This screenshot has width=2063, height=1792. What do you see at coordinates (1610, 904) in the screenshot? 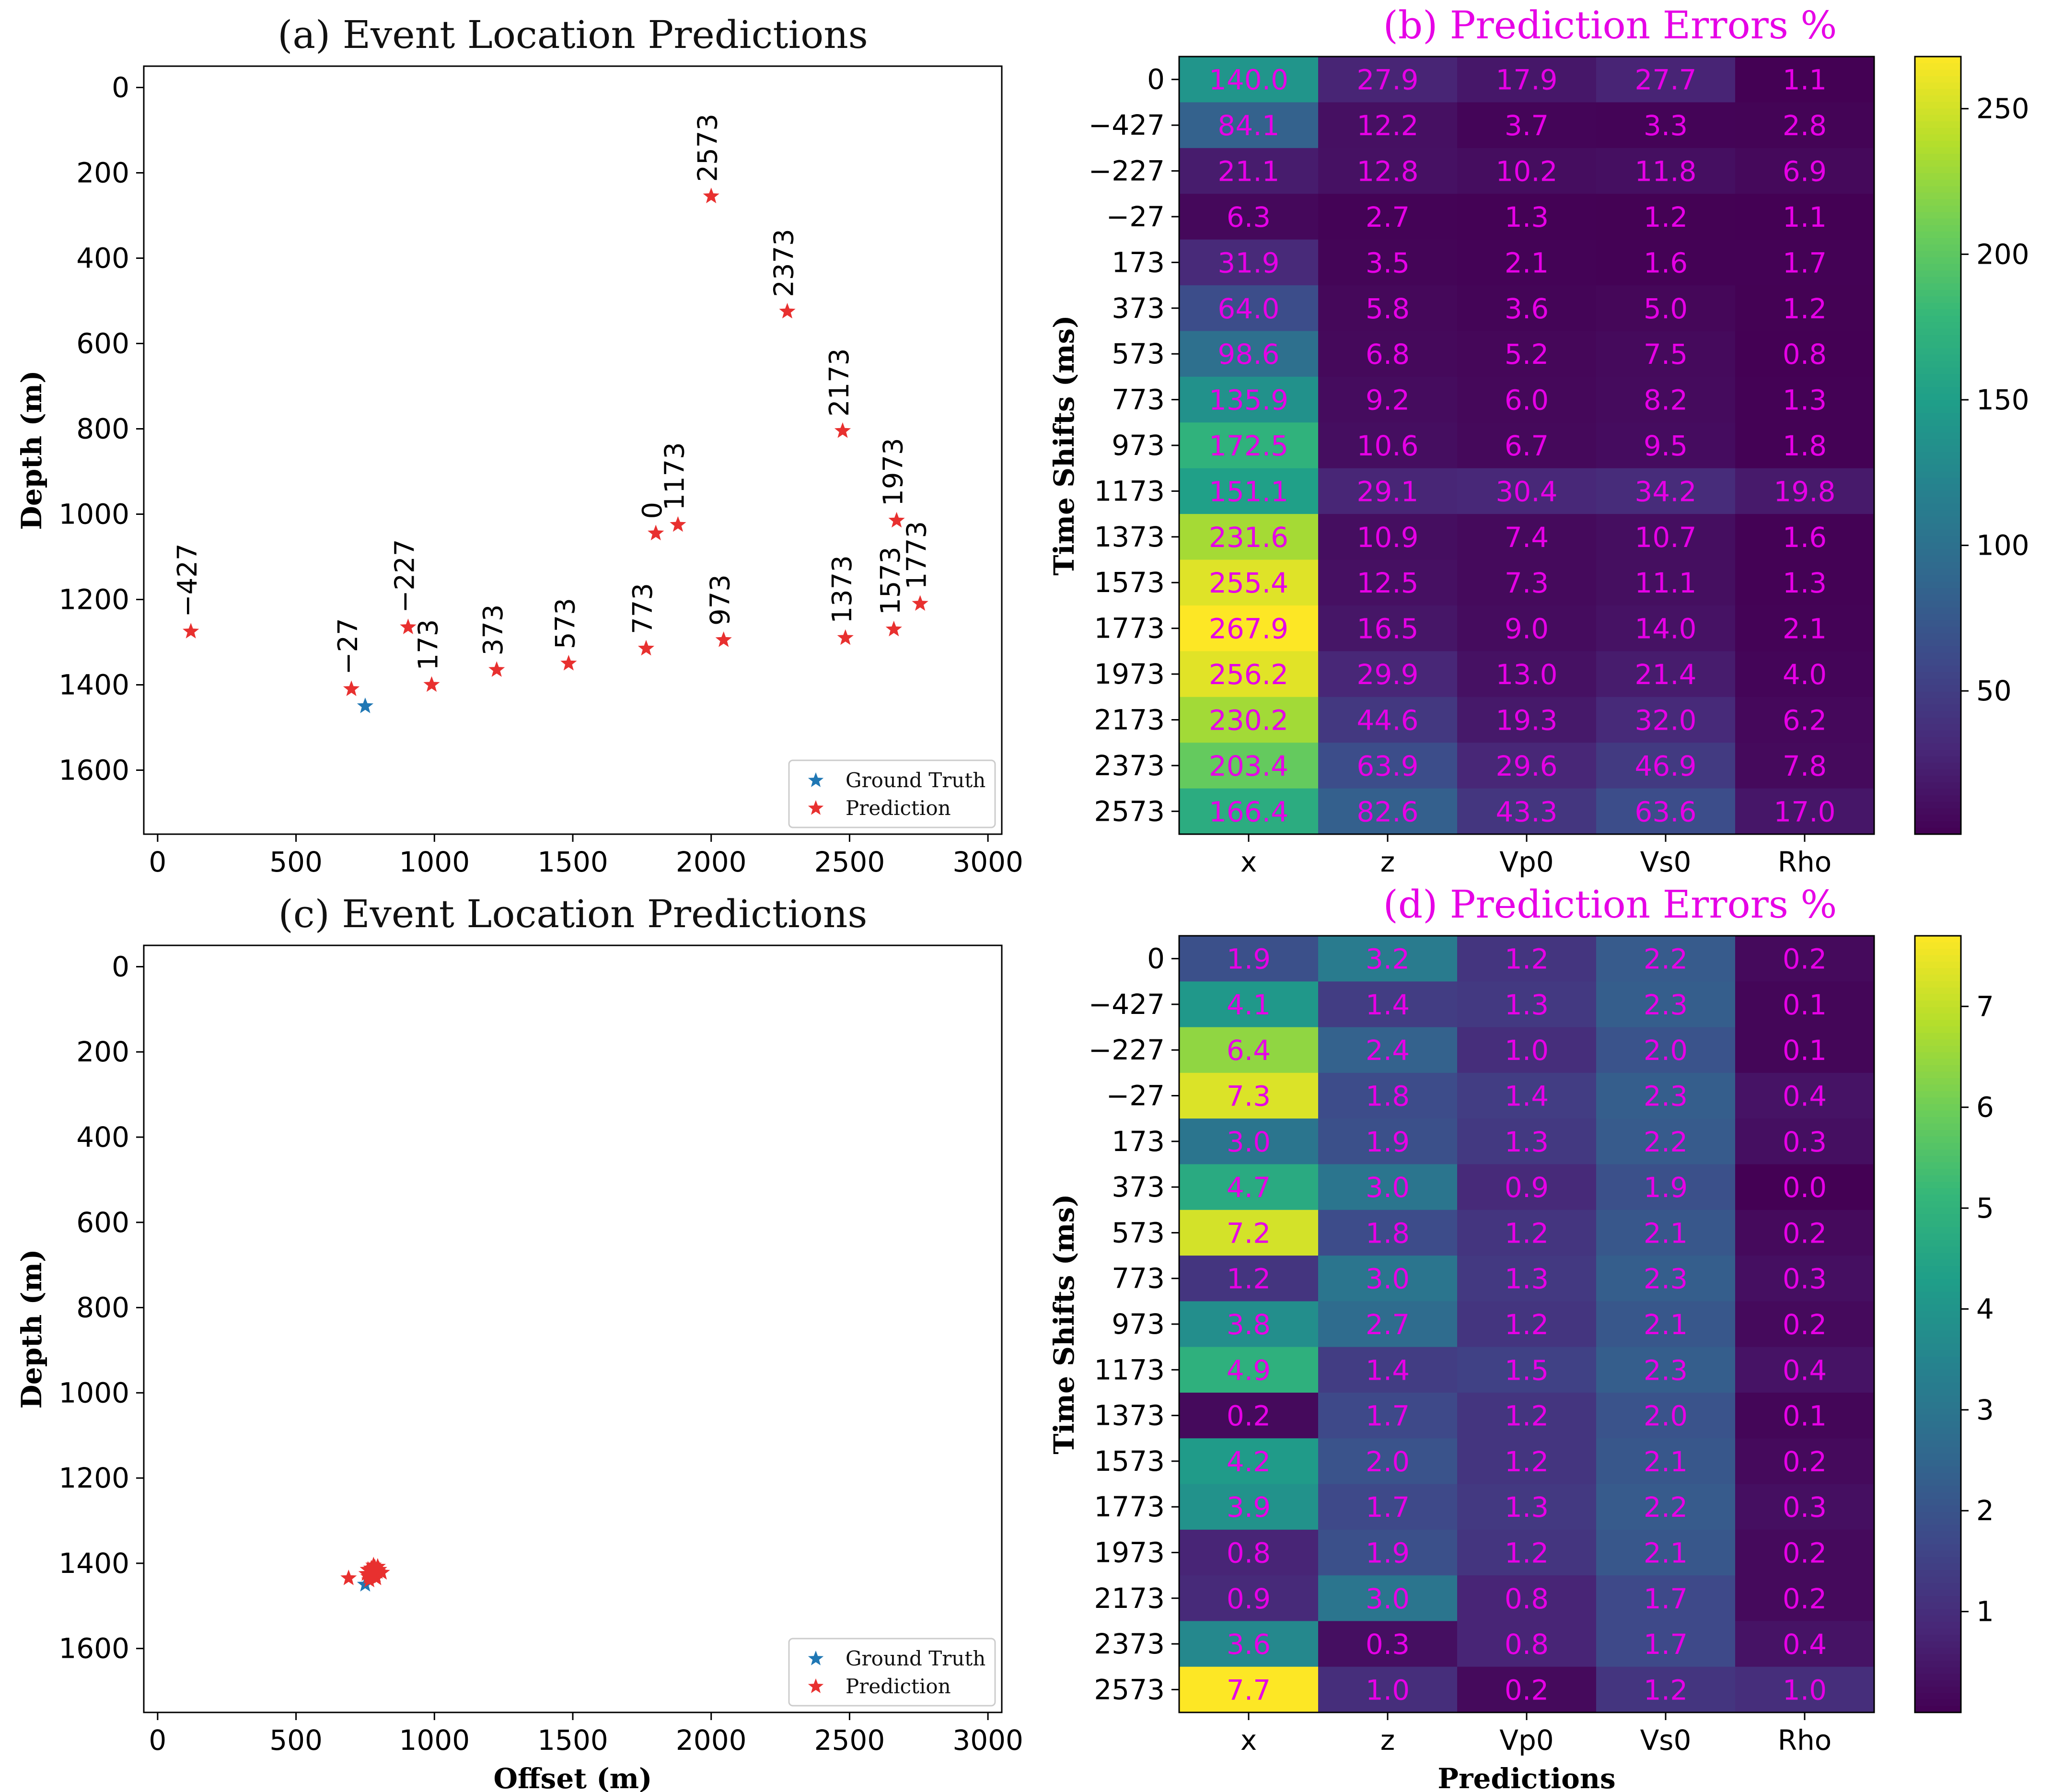
I see `chart-title: (d) Prediction Errors %` at bounding box center [1610, 904].